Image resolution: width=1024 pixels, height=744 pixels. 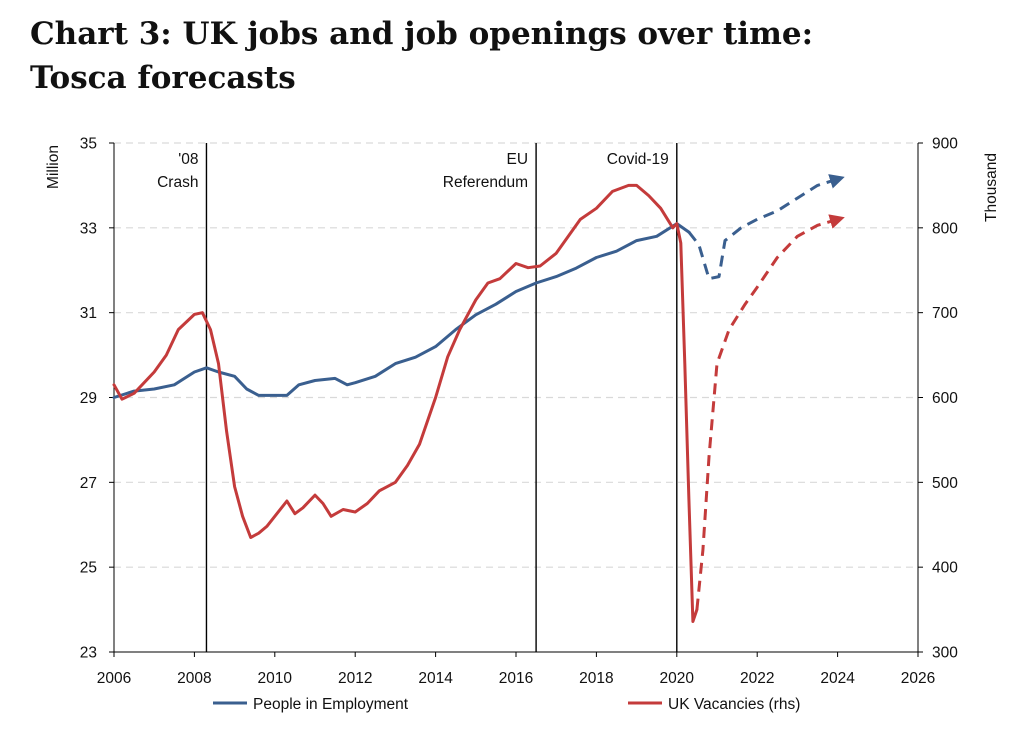 What do you see at coordinates (945, 483) in the screenshot?
I see `y2-tick-label: 500` at bounding box center [945, 483].